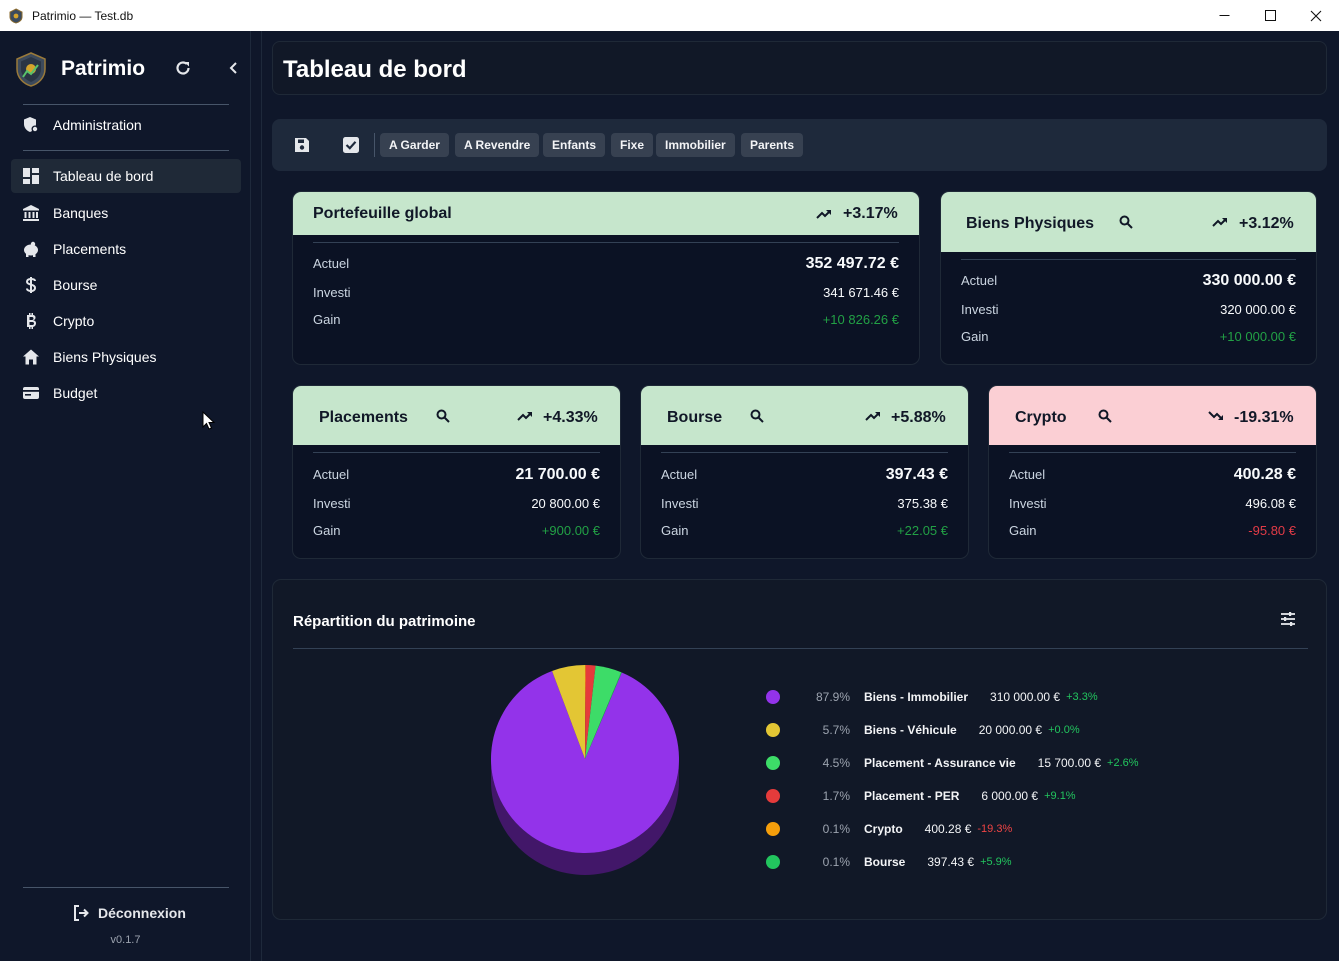  What do you see at coordinates (570, 417) in the screenshot?
I see `card-percent: +4.33%` at bounding box center [570, 417].